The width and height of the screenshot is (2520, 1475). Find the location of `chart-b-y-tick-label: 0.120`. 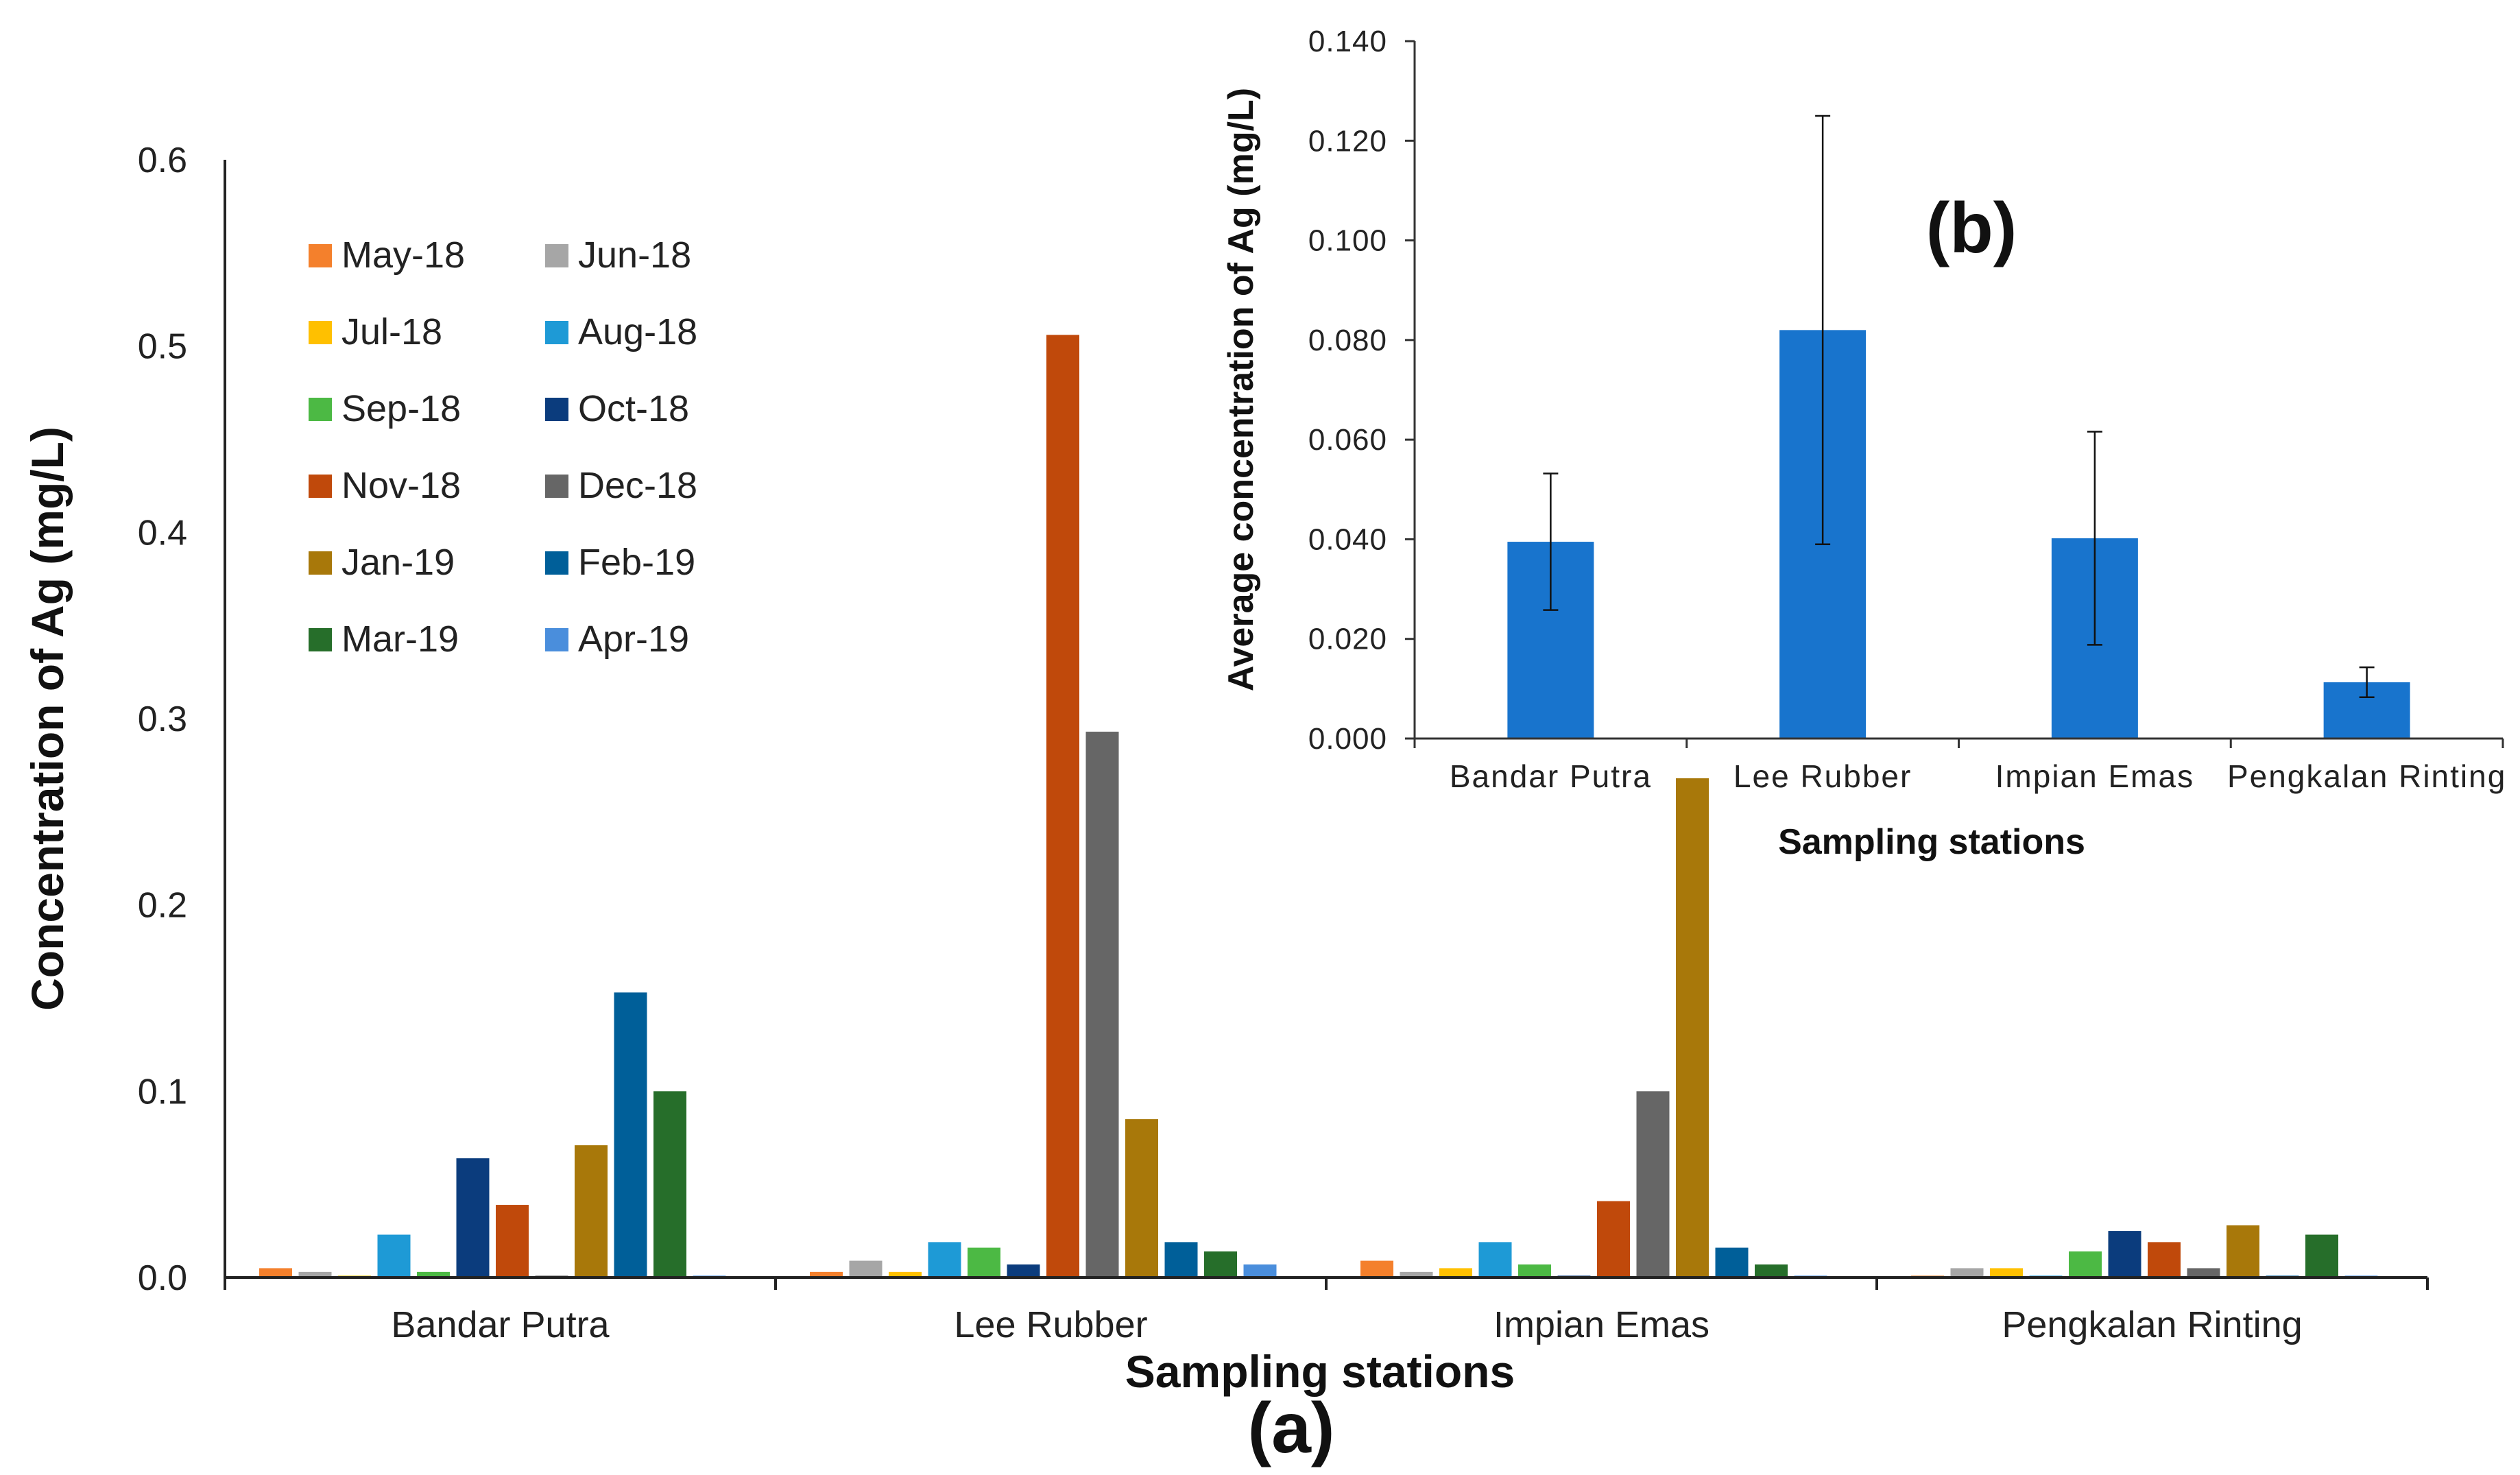

chart-b-y-tick-label: 0.120 is located at coordinates (1347, 141).